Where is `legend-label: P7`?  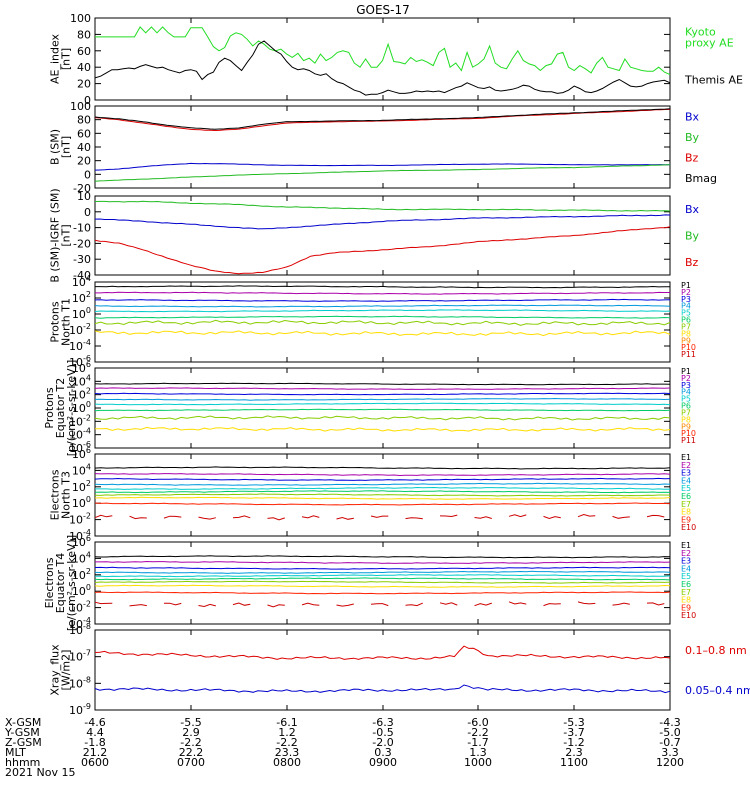
legend-label: P7 is located at coordinates (686, 326).